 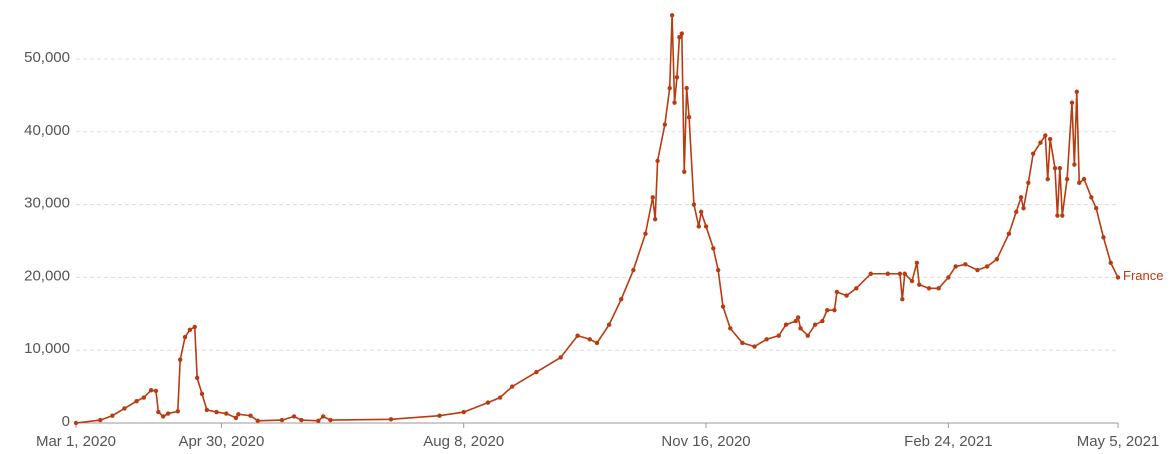 What do you see at coordinates (76, 441) in the screenshot?
I see `x-tick-label: Mar 1, 2020` at bounding box center [76, 441].